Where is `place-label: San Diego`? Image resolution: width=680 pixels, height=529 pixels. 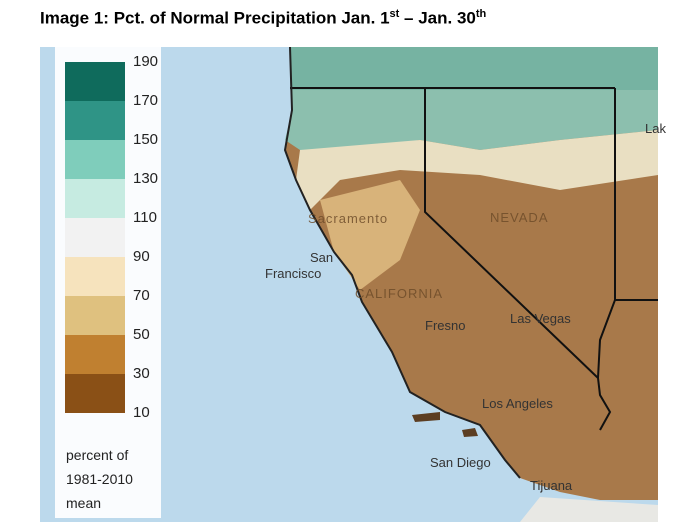 place-label: San Diego is located at coordinates (460, 462).